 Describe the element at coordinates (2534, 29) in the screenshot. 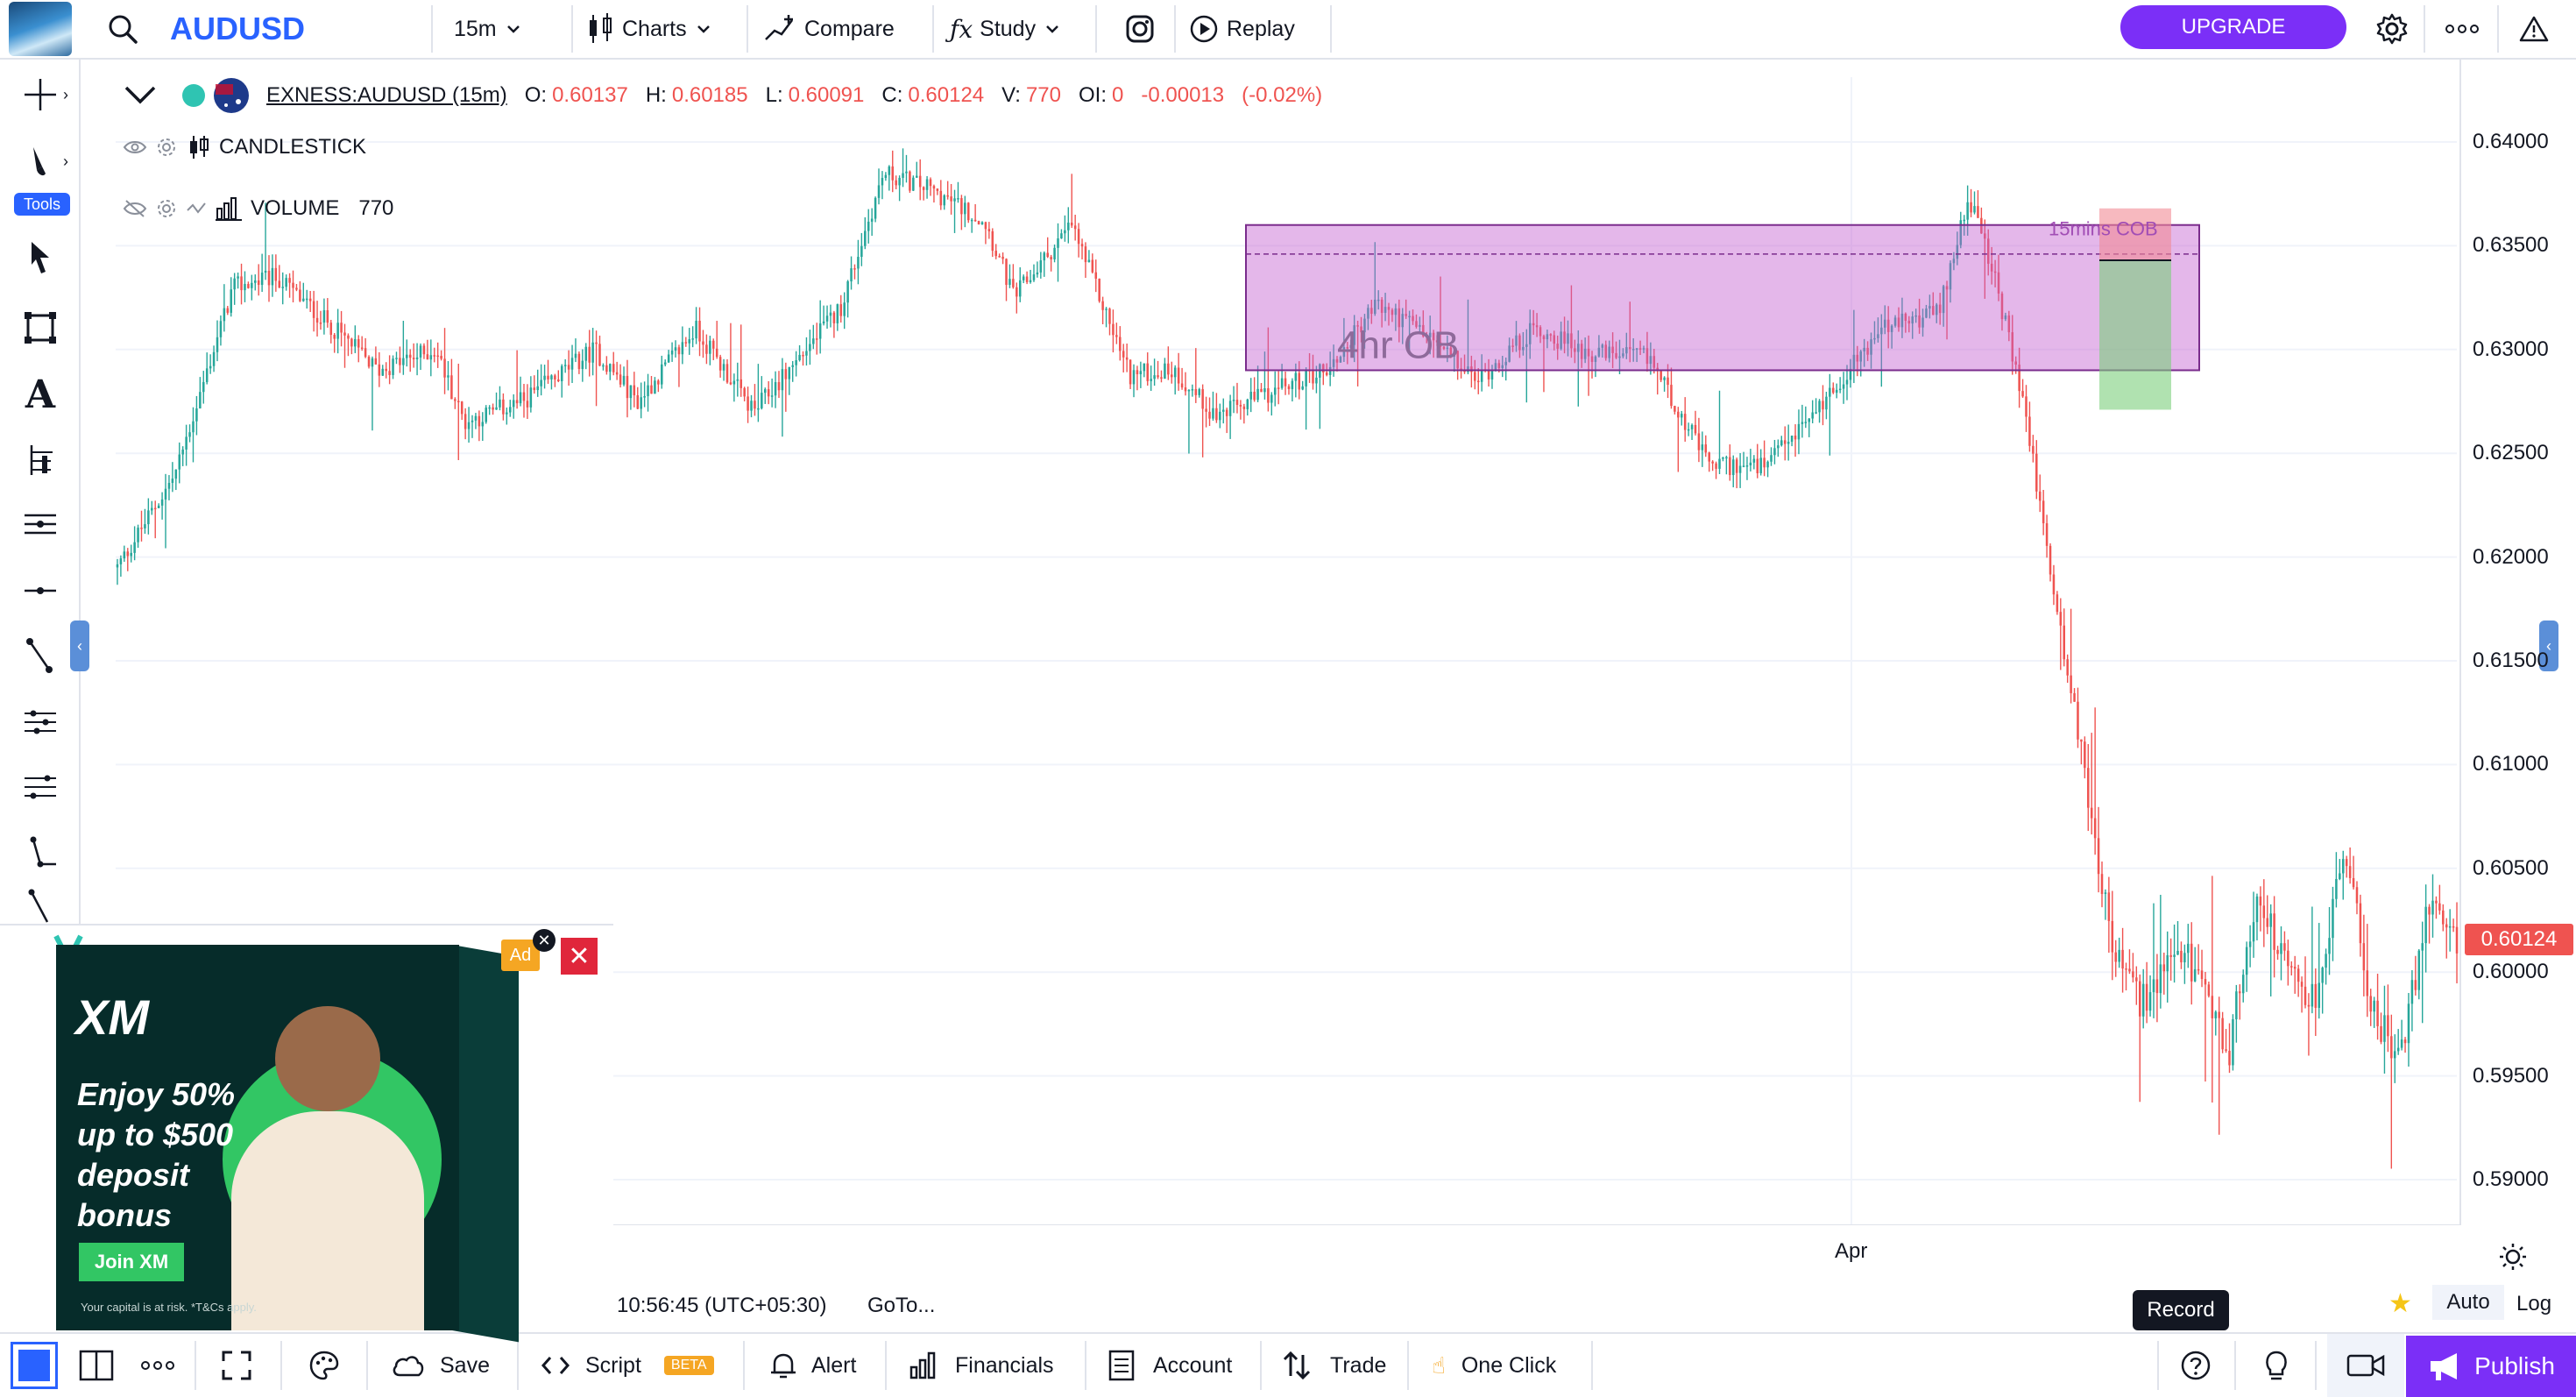

I see `warnings-button` at that location.